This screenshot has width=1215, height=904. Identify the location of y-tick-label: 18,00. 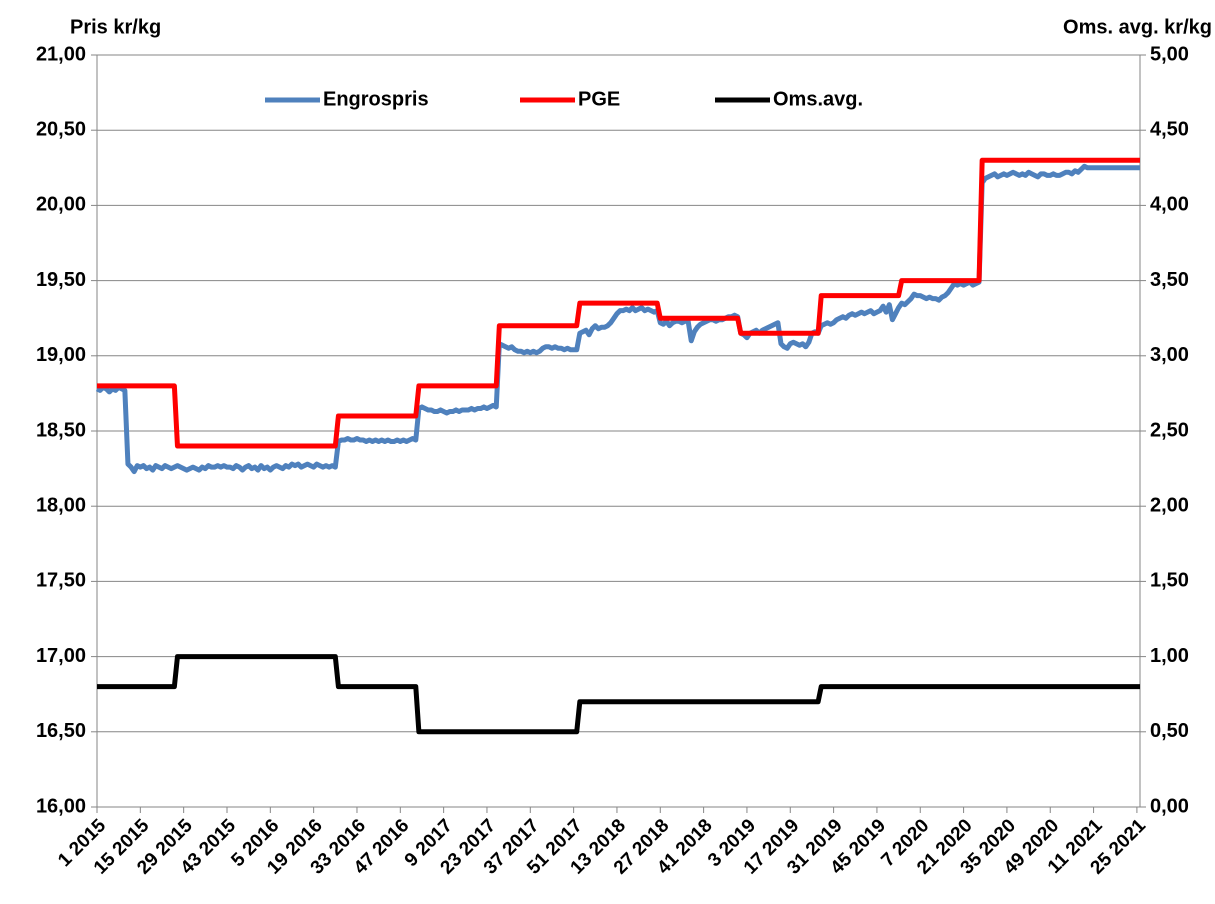
(61, 505).